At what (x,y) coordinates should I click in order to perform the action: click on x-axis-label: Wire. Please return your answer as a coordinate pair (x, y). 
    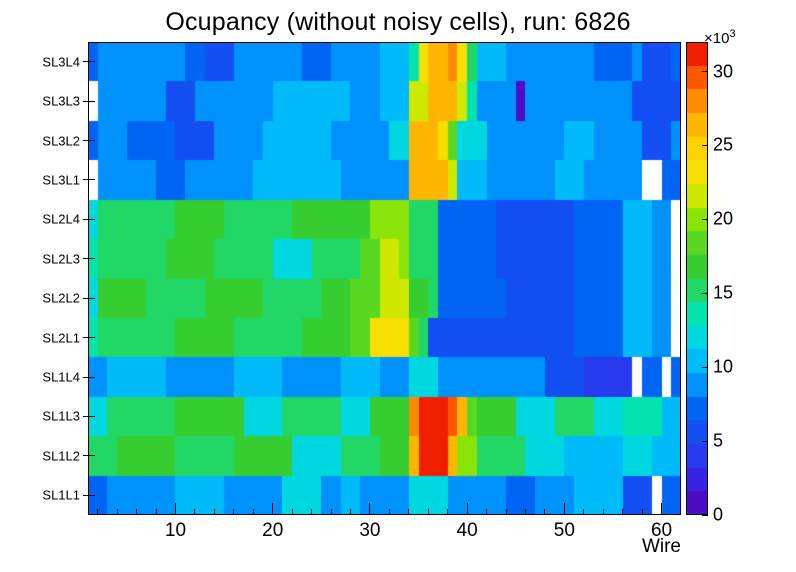
    Looking at the image, I should click on (661, 546).